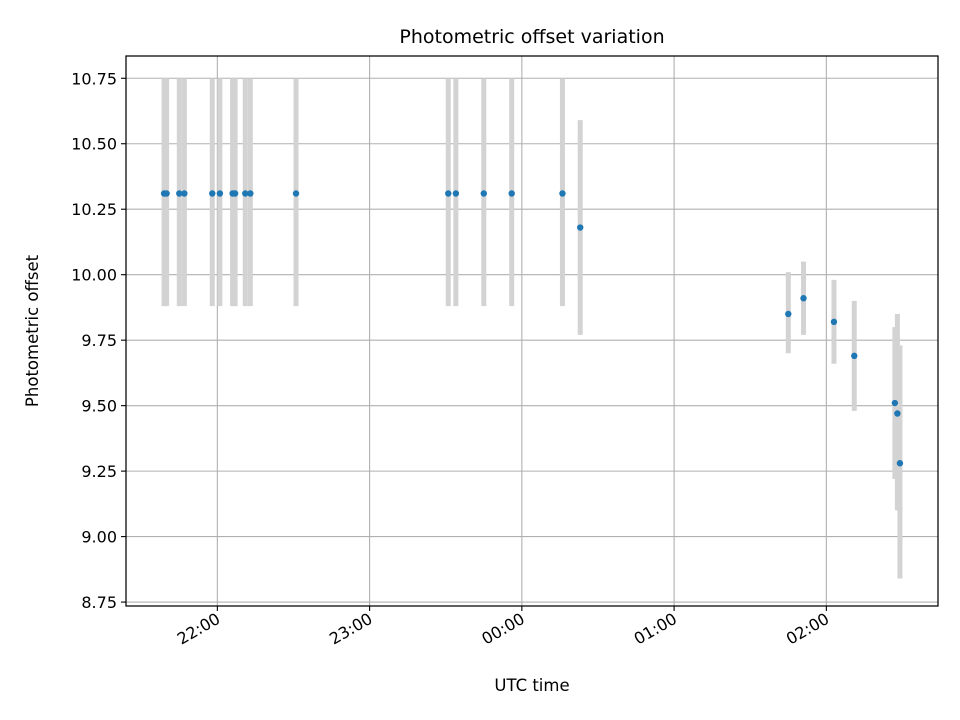 Image resolution: width=960 pixels, height=720 pixels. I want to click on y-tick-label: 9.25, so click(99, 471).